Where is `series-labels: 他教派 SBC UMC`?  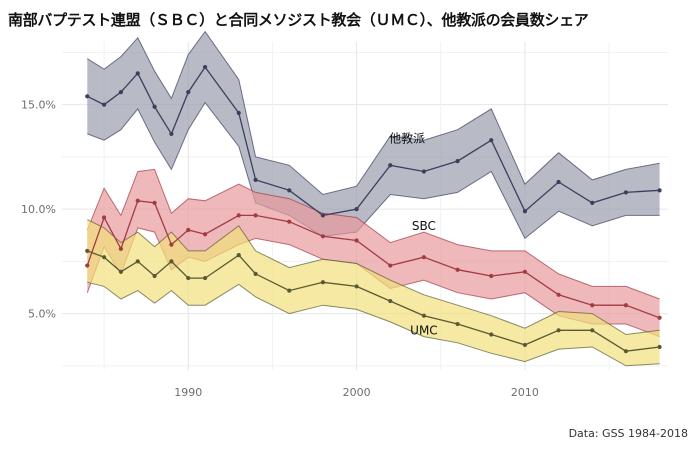 series-labels: 他教派 SBC UMC is located at coordinates (413, 233).